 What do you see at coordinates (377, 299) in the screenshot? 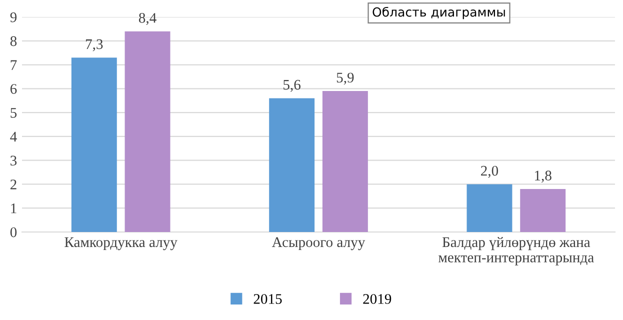
I see `legend-label: 2019` at bounding box center [377, 299].